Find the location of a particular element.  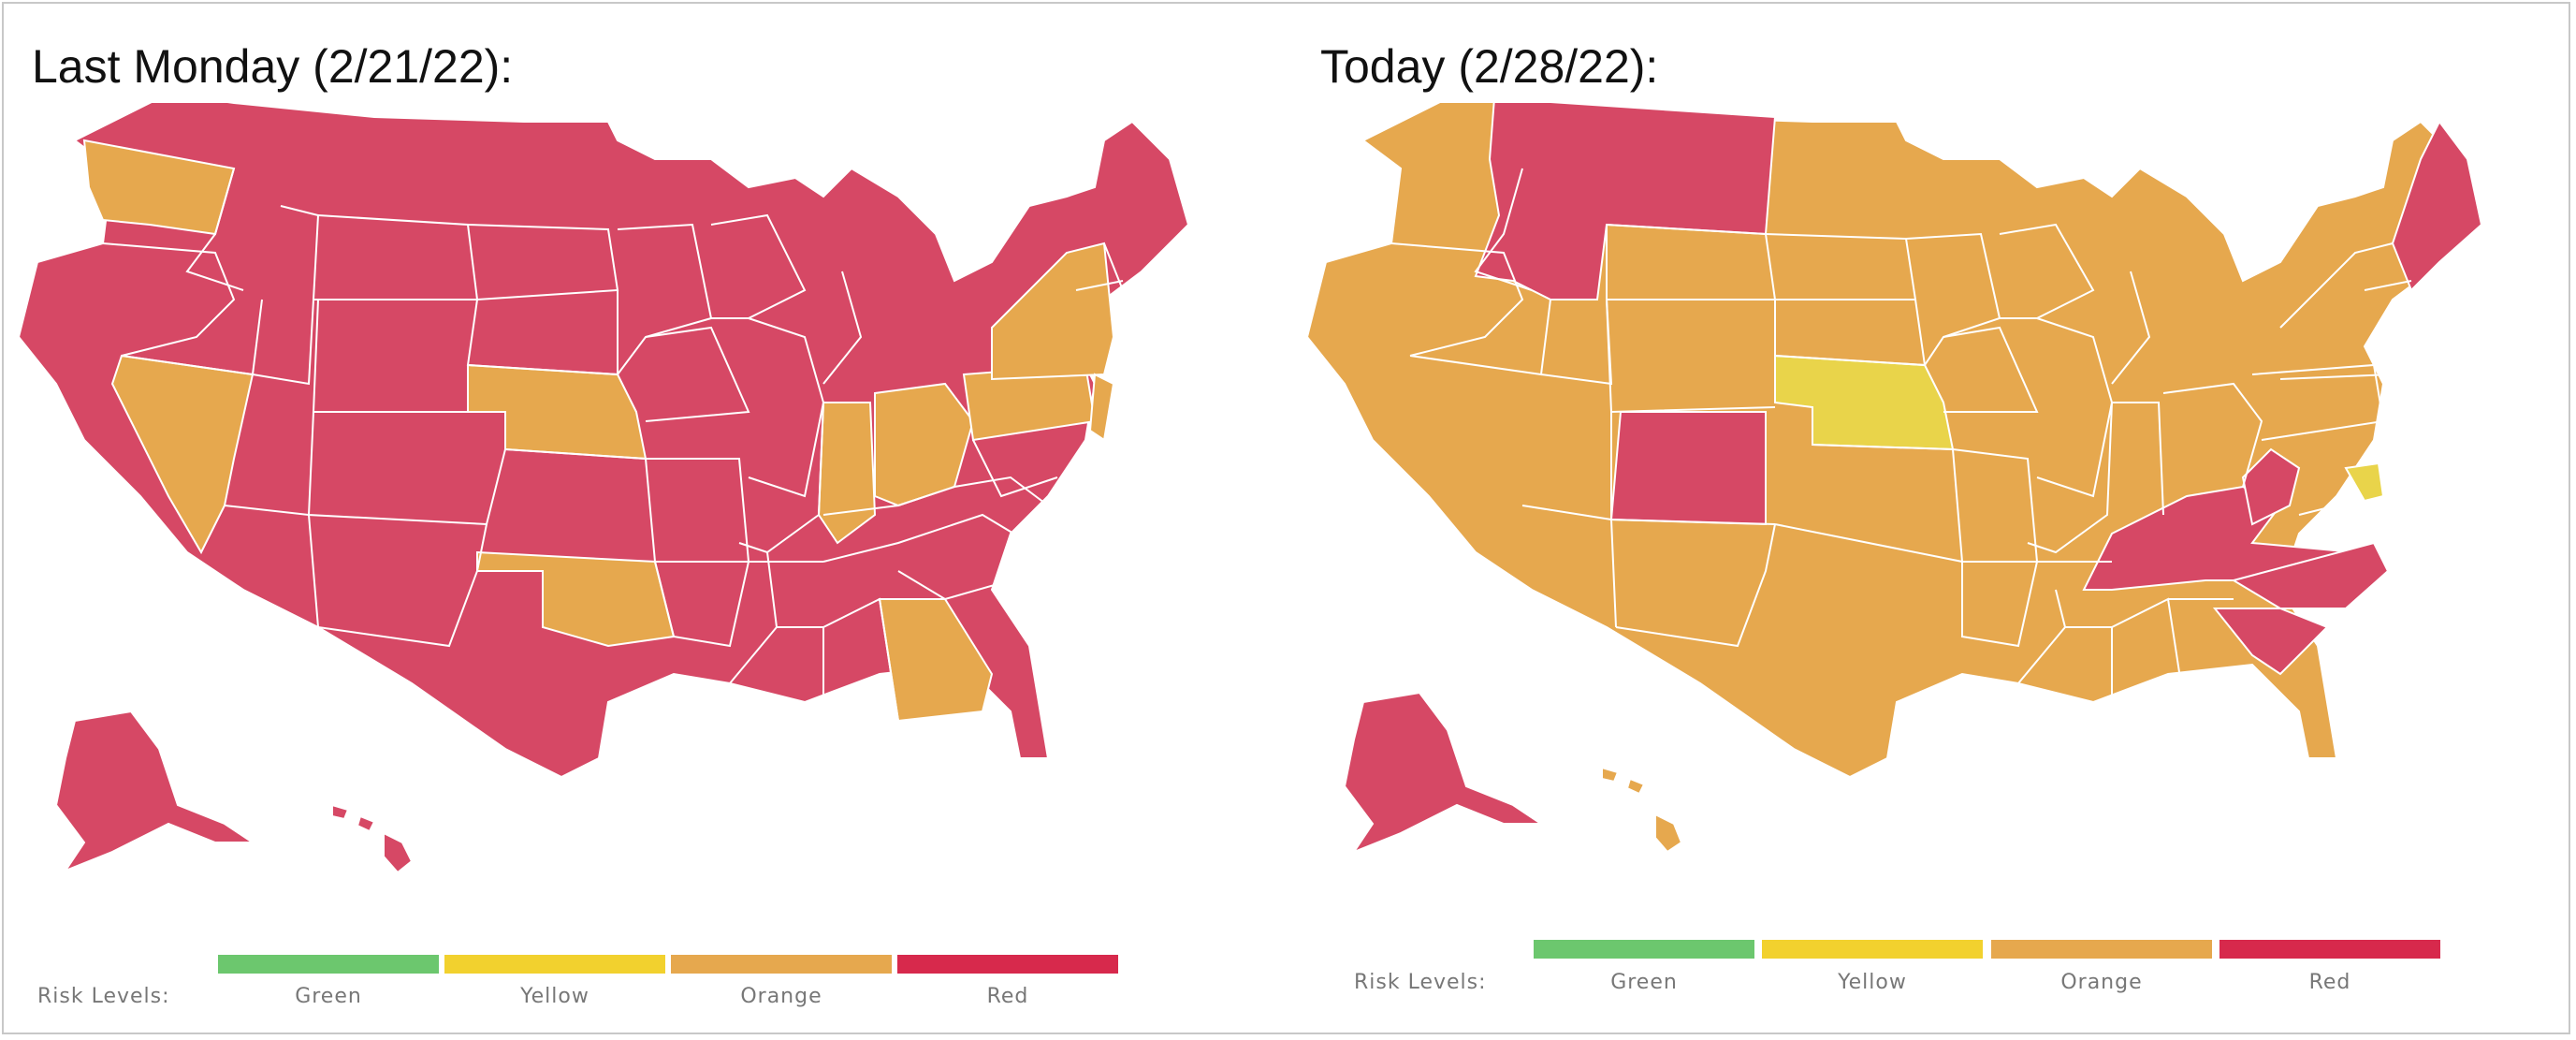

state-north-carolina is located at coordinates (2310, 575).